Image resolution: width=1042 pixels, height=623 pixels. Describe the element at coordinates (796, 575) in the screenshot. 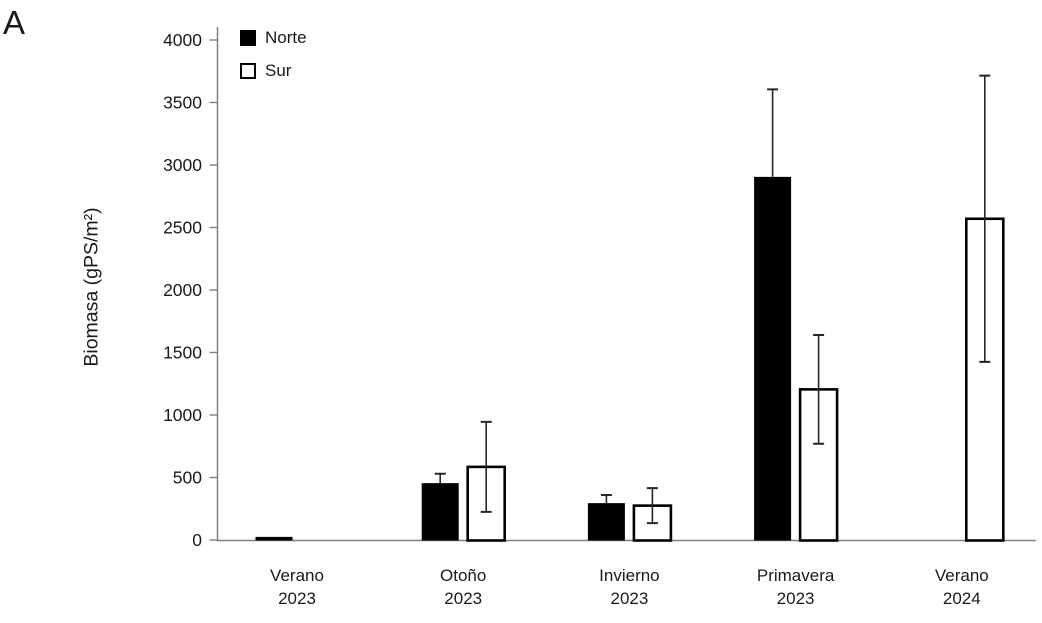

I see `x-category-label-3-line1: Primavera` at that location.